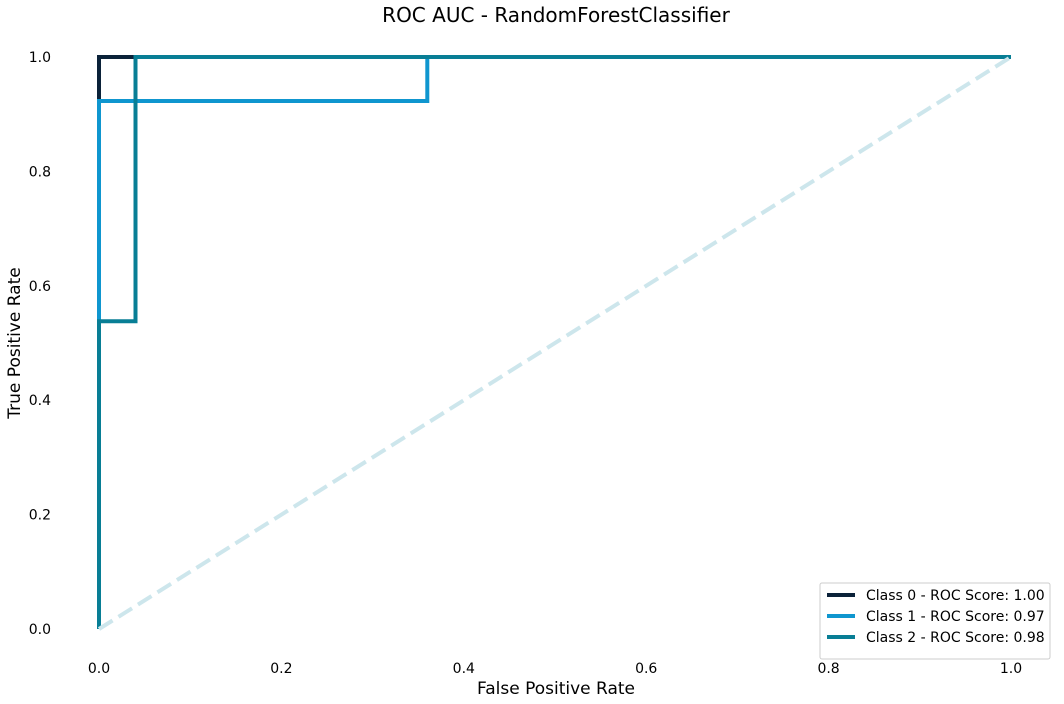  Describe the element at coordinates (281, 669) in the screenshot. I see `x-tick-label: 0.2` at that location.